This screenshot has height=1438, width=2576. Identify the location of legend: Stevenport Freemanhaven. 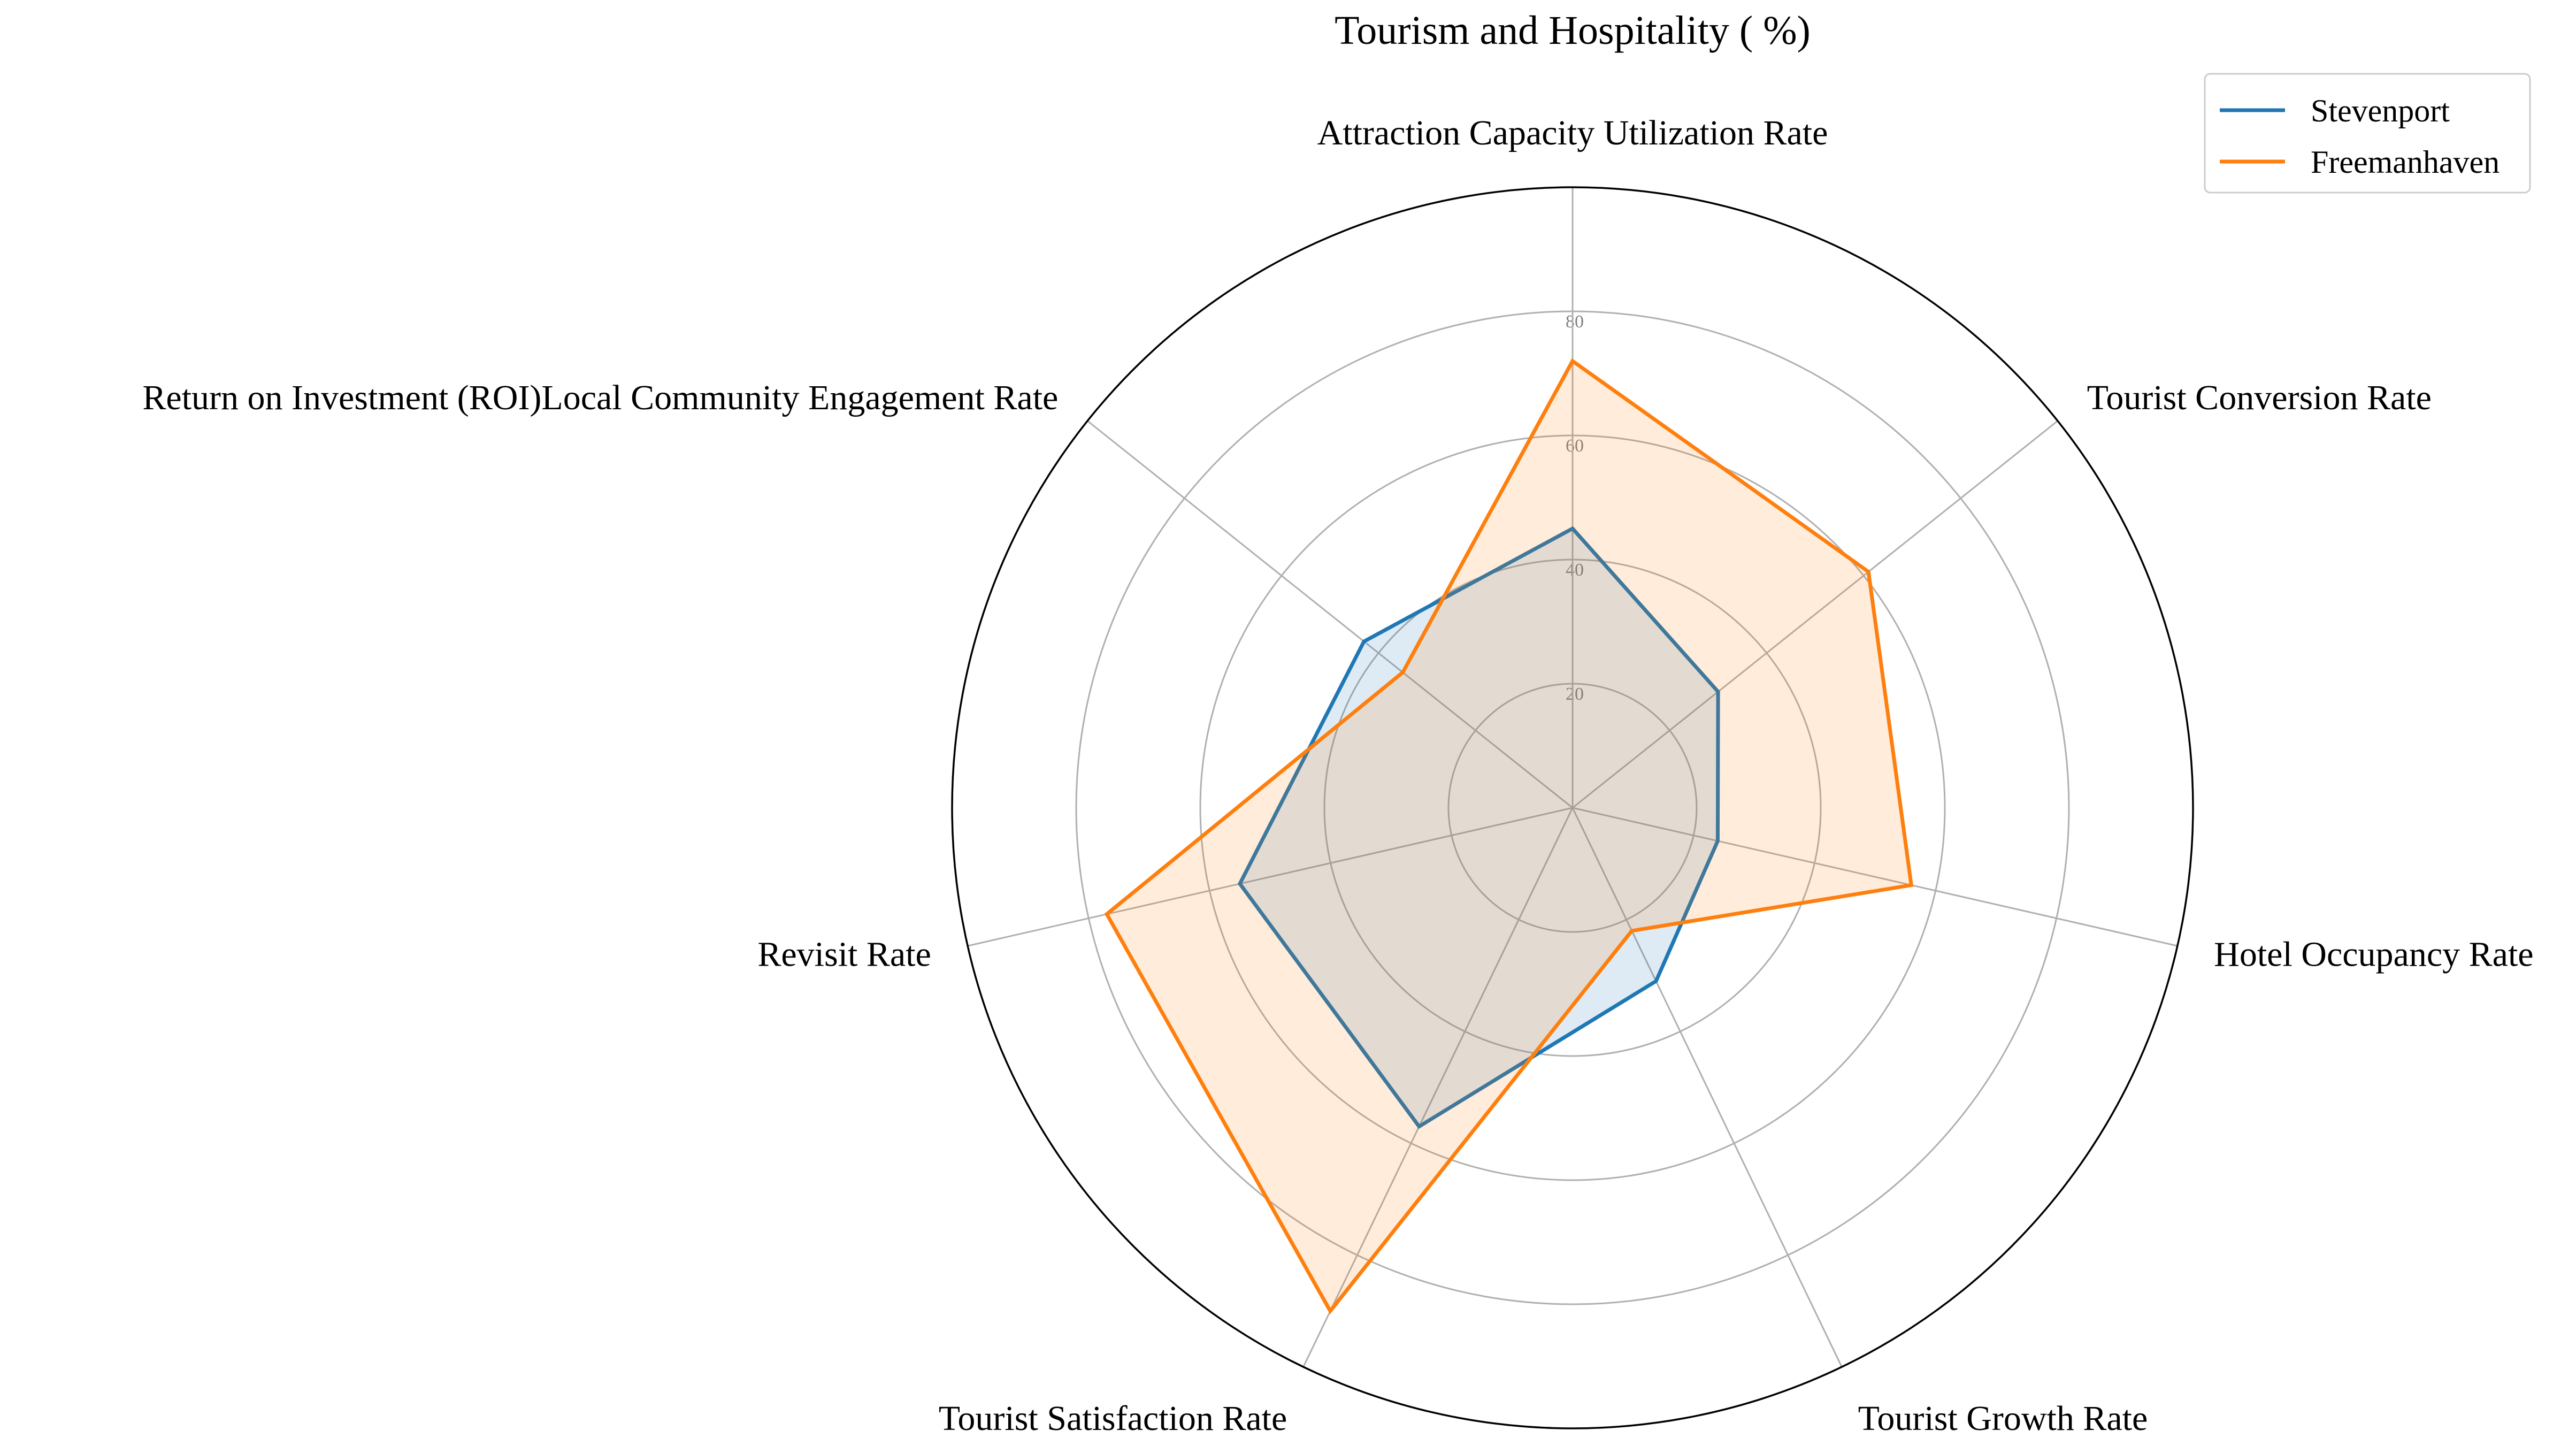
(2367, 133).